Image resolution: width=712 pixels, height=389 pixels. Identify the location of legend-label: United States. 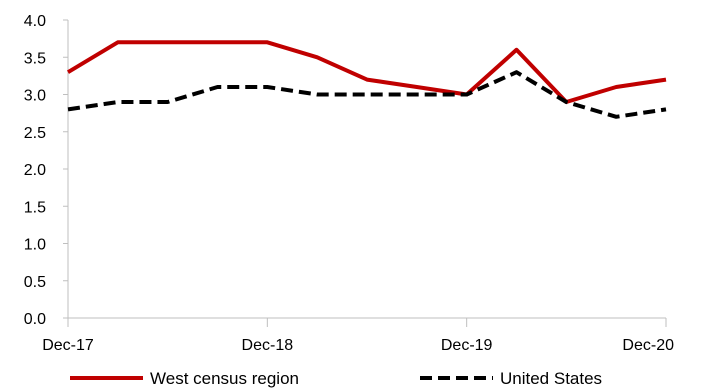
(551, 378).